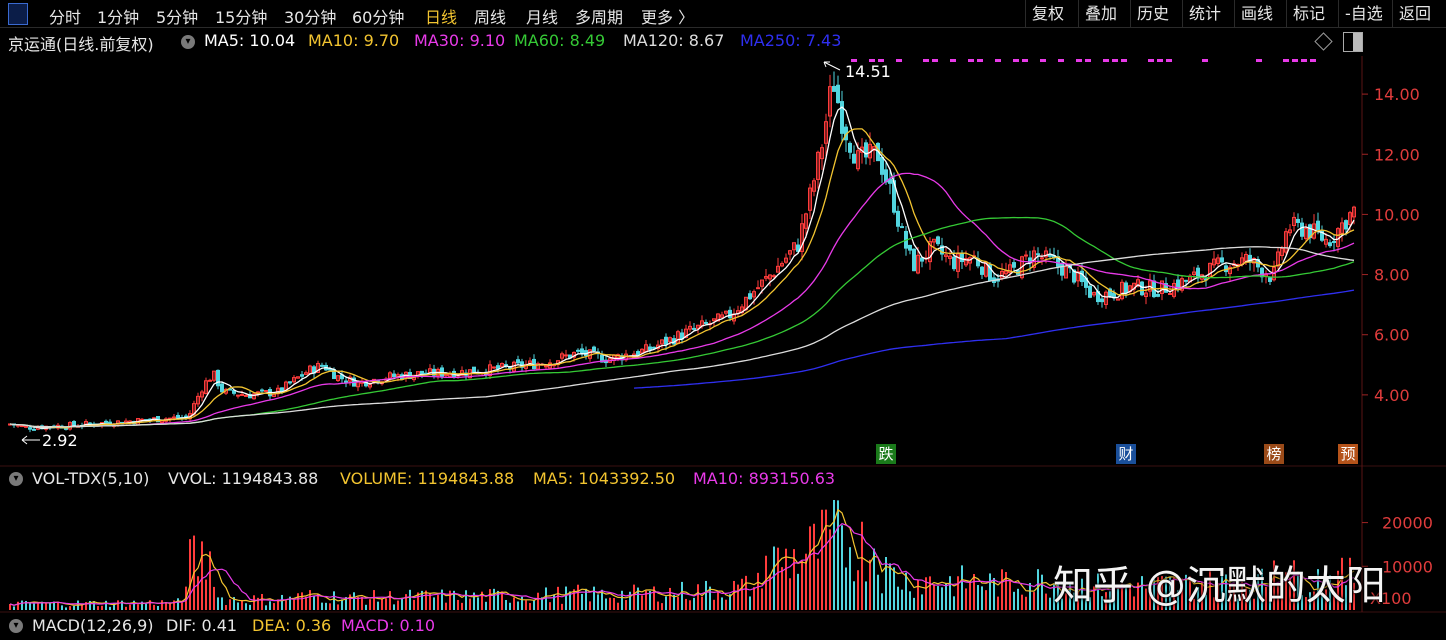 Image resolution: width=1446 pixels, height=640 pixels. Describe the element at coordinates (682, 564) in the screenshot. I see `volume-ma-line` at that location.